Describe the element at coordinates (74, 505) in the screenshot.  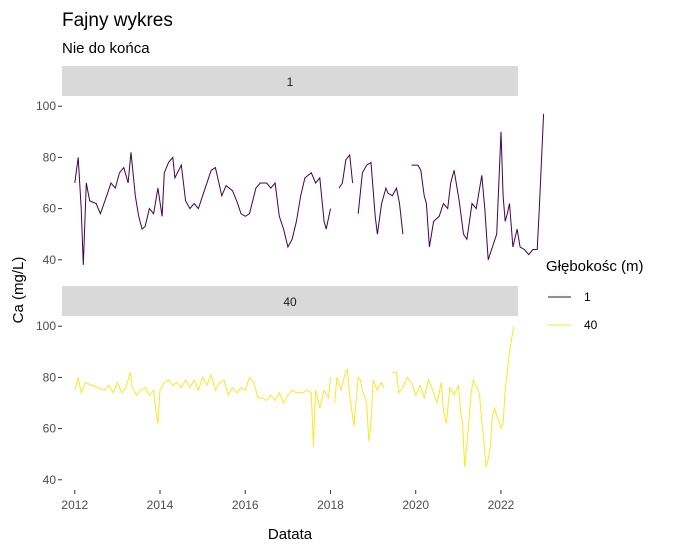
I see `x-tick-label: 2012` at that location.